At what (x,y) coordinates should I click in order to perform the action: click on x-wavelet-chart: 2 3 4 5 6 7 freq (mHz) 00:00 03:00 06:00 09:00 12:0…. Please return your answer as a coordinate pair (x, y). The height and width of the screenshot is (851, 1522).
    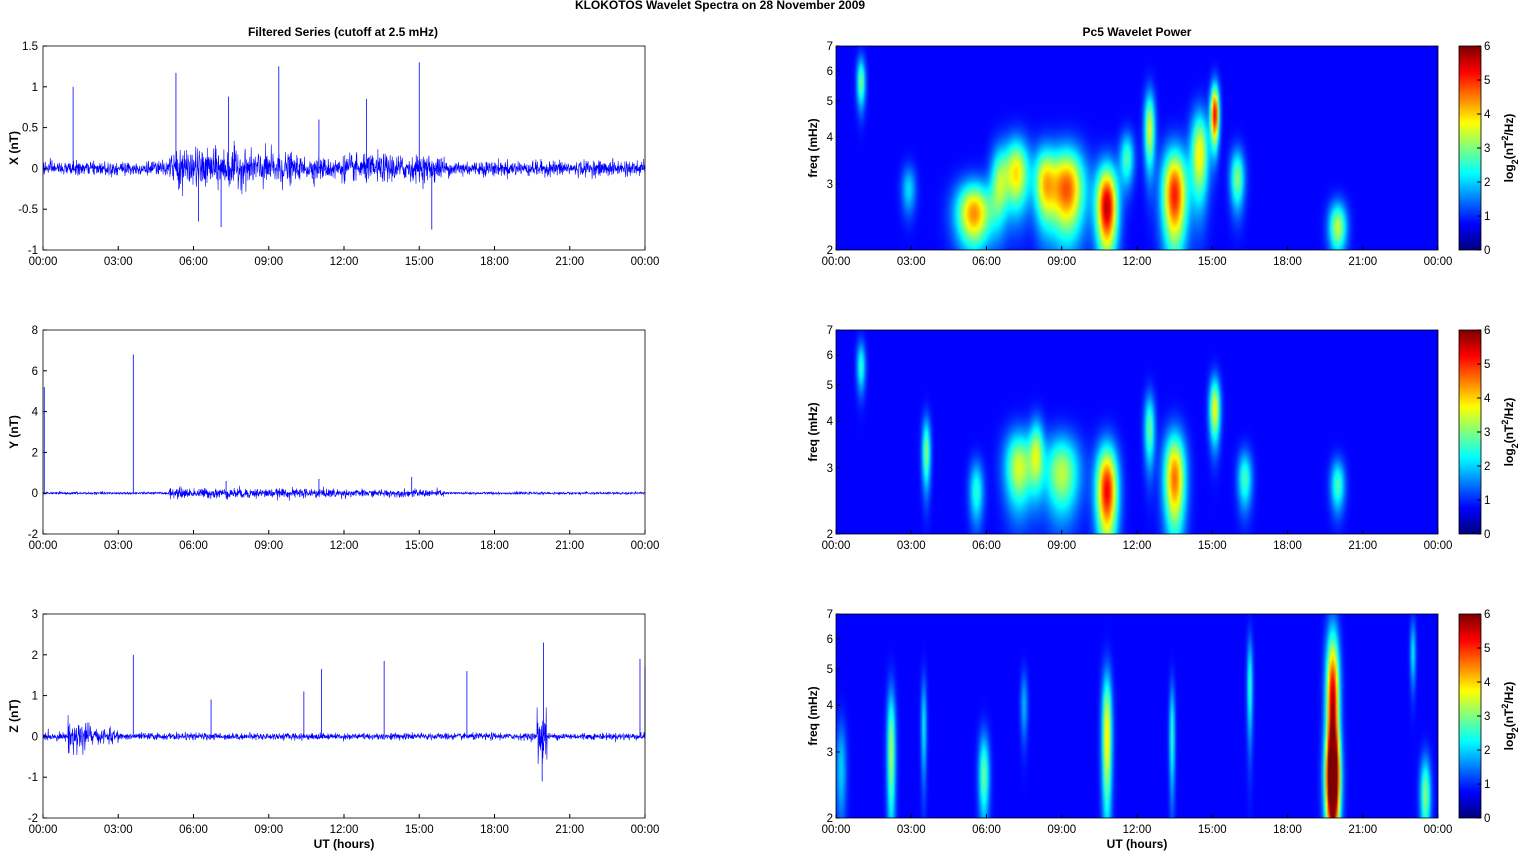
    Looking at the image, I should click on (1163, 154).